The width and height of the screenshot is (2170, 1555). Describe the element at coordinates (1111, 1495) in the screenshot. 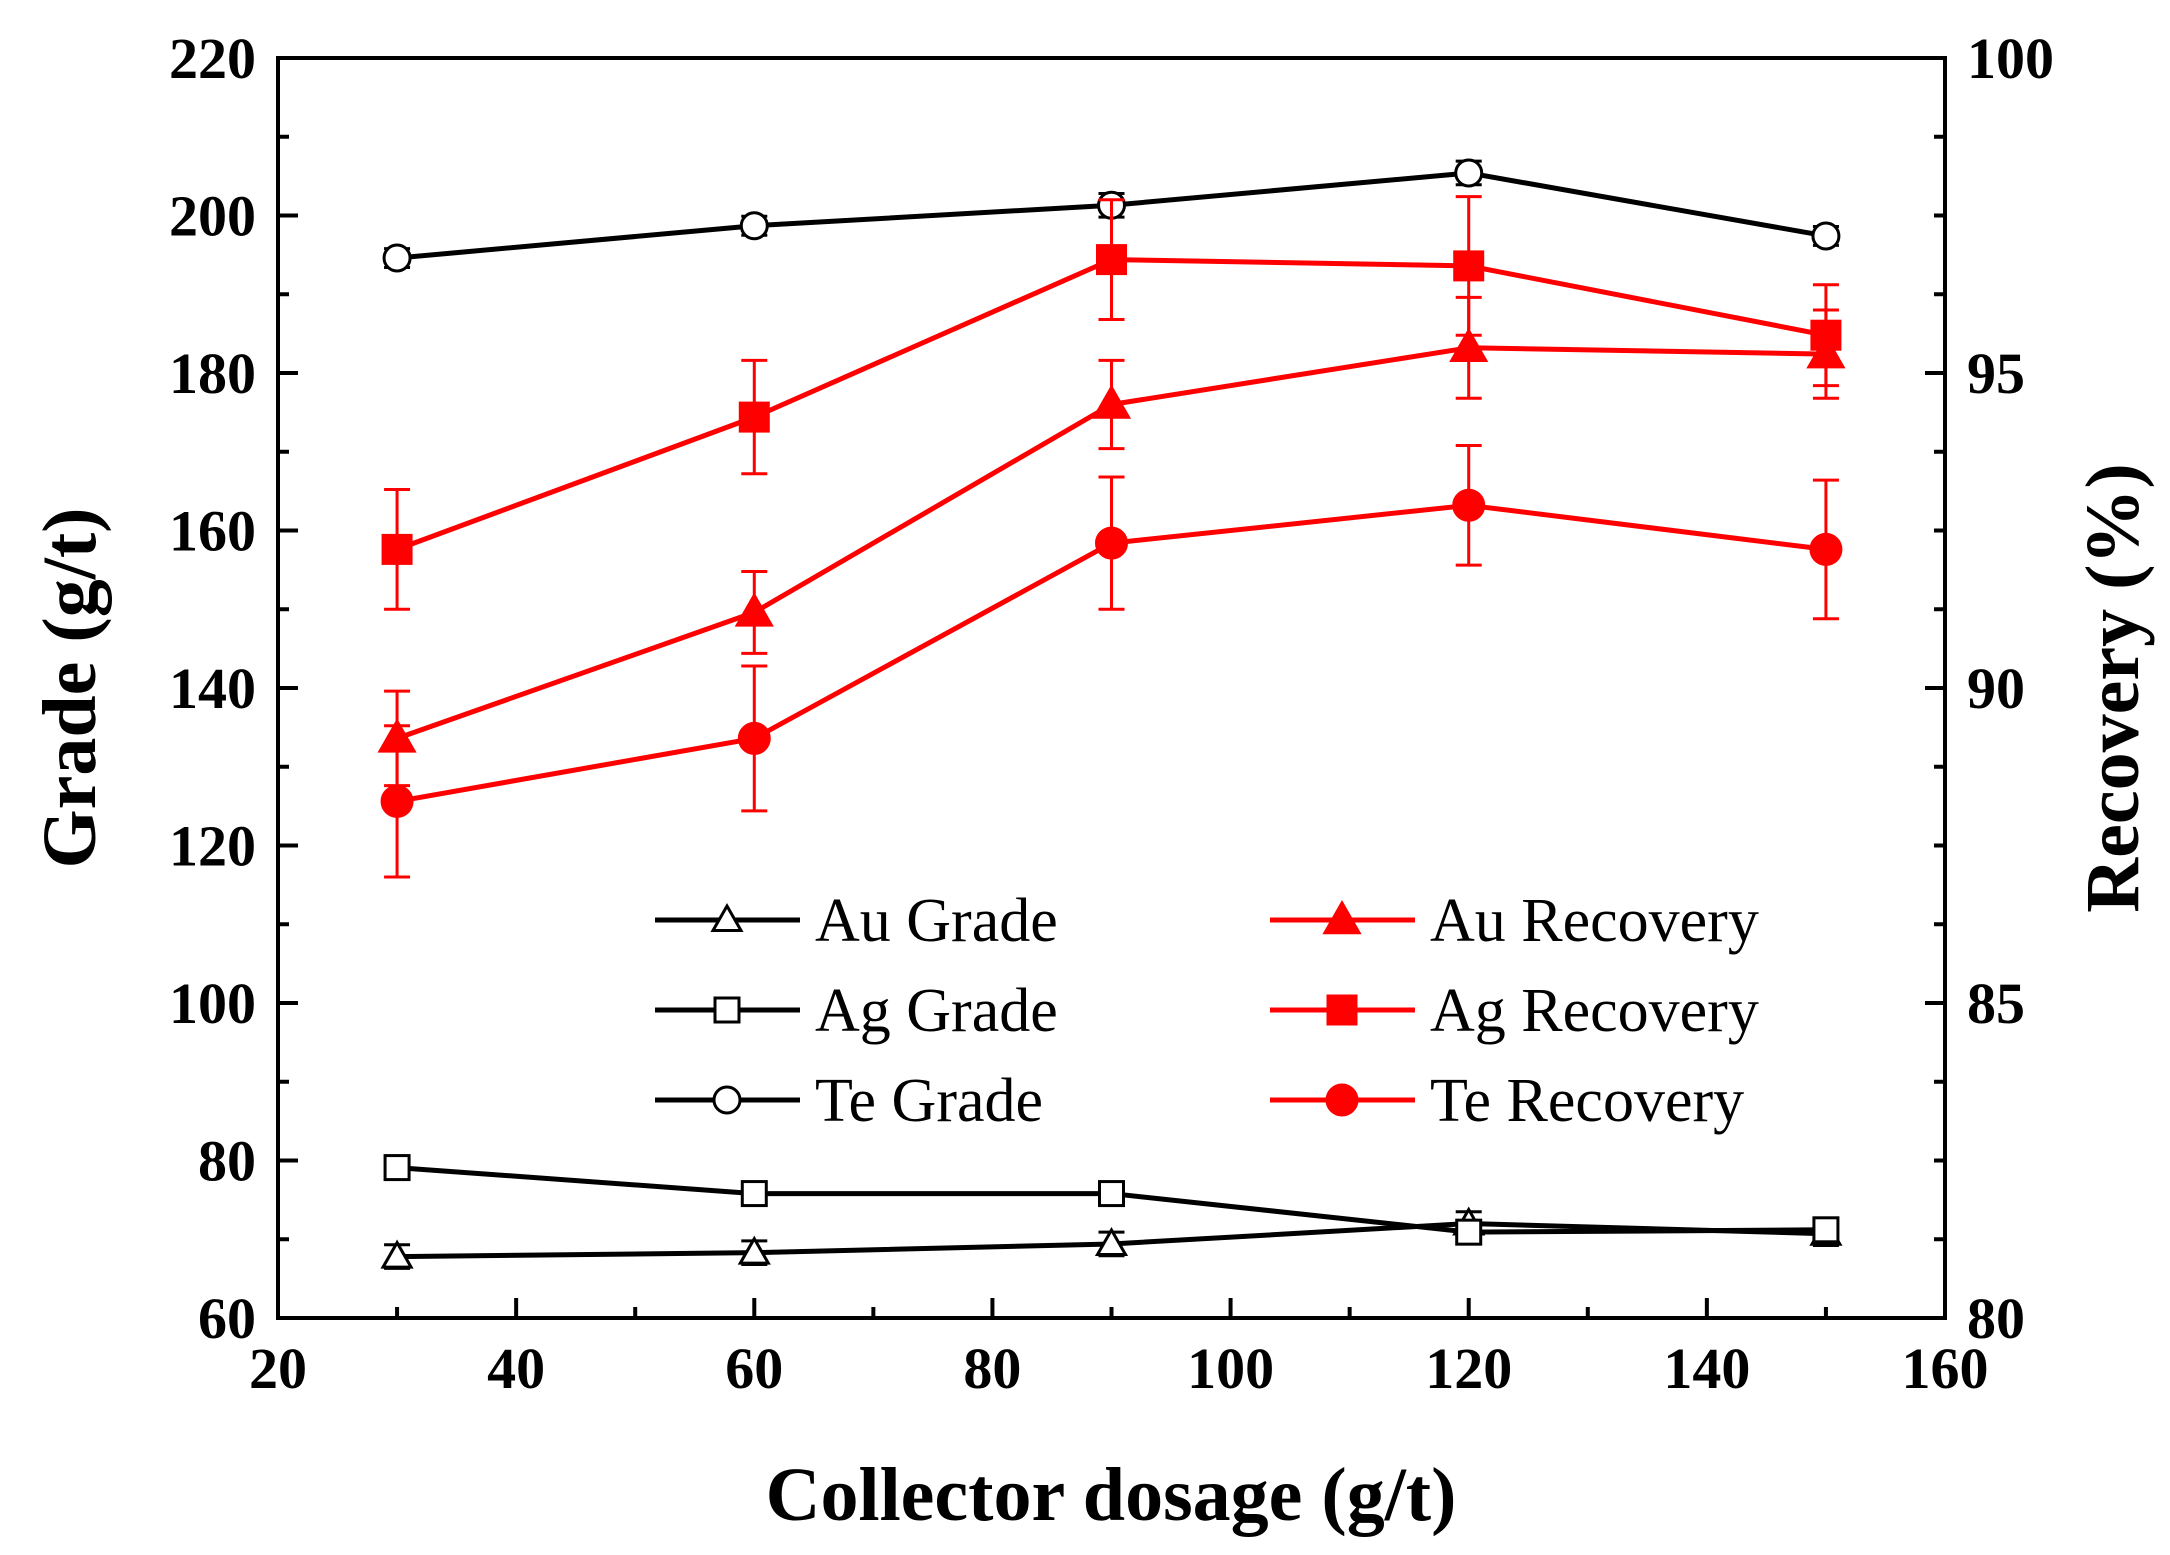

I see `x-axis-title: Collector dosage (g/t)` at that location.